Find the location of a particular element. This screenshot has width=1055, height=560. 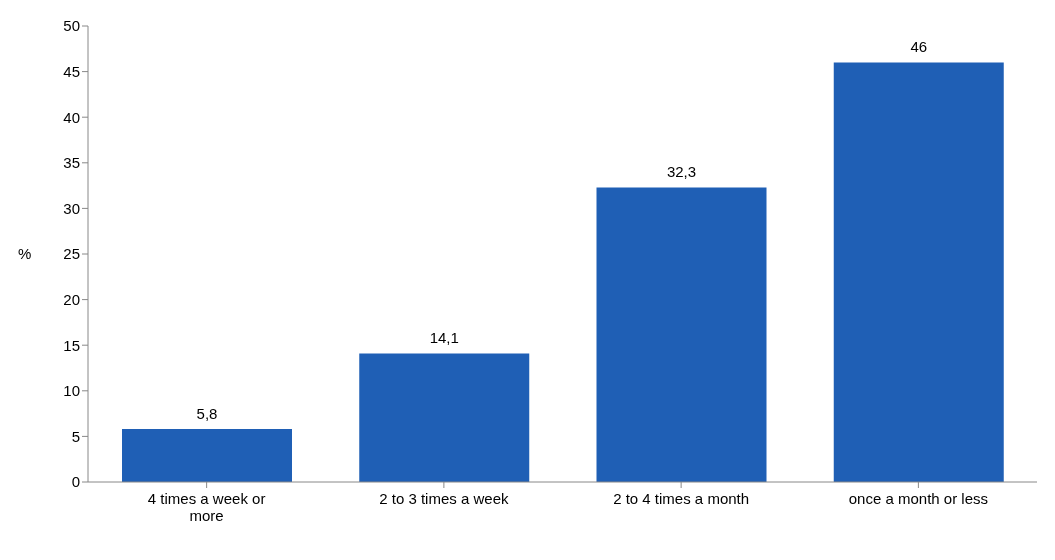

y-tick-label: 30 is located at coordinates (71, 208).